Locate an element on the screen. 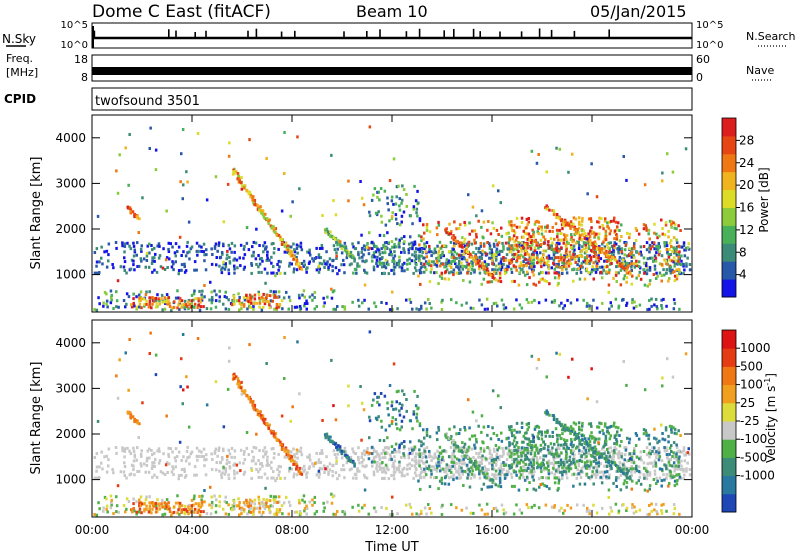 This screenshot has width=800, height=554. colorbar-tick-label: 24 is located at coordinates (746, 163).